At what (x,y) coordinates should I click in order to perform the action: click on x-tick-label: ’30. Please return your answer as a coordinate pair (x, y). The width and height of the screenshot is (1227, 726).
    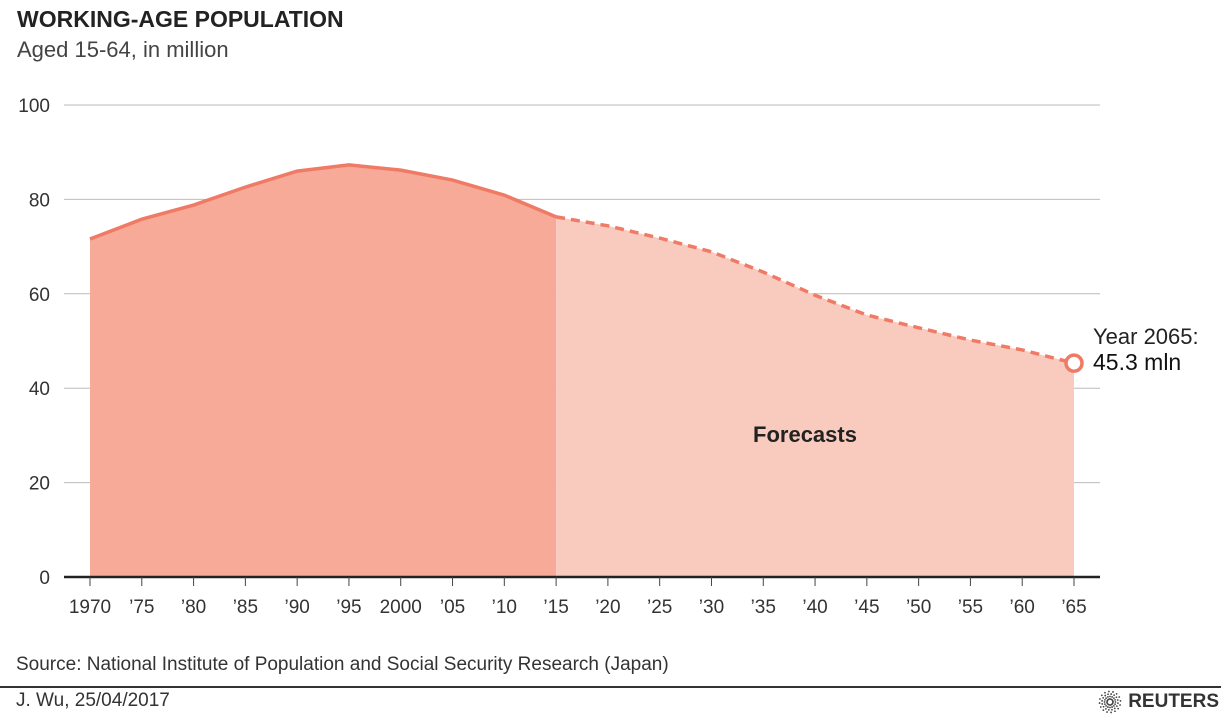
    Looking at the image, I should click on (711, 607).